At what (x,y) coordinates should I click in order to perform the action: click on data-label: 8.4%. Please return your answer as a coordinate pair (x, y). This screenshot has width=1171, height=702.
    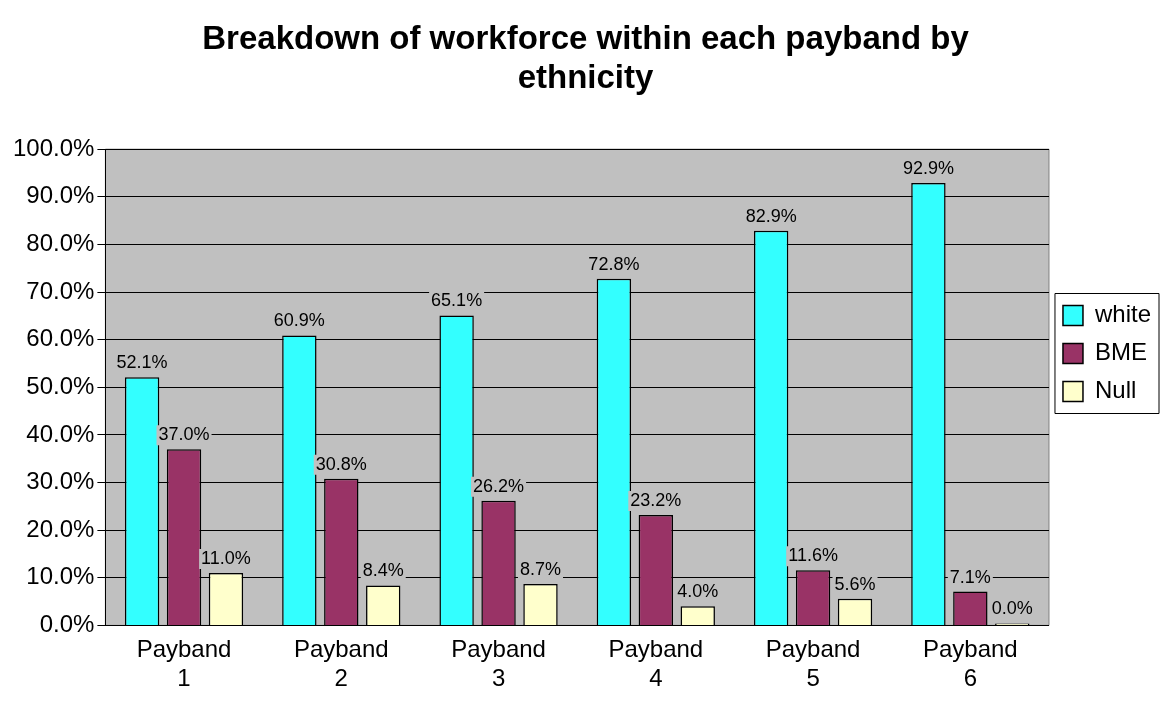
    Looking at the image, I should click on (383, 570).